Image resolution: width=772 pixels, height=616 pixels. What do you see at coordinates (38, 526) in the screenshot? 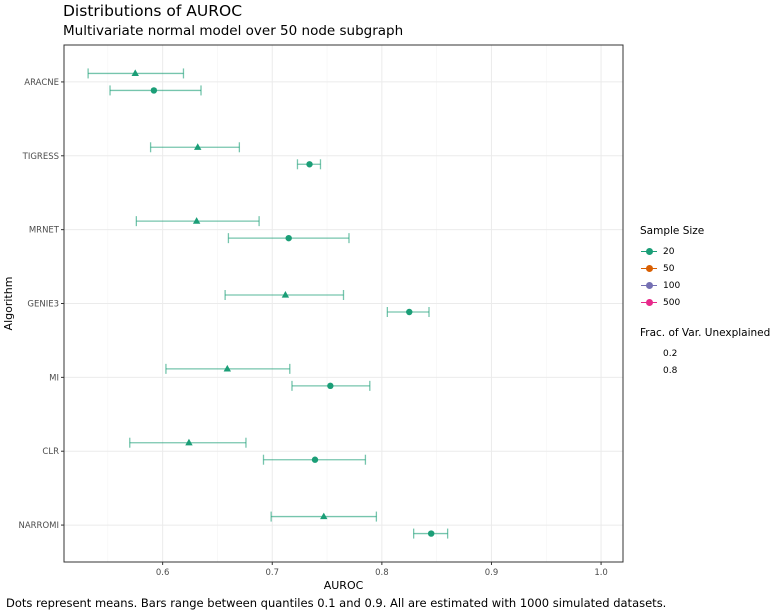
I see `y-tick-label-narromi: NARROMI` at bounding box center [38, 526].